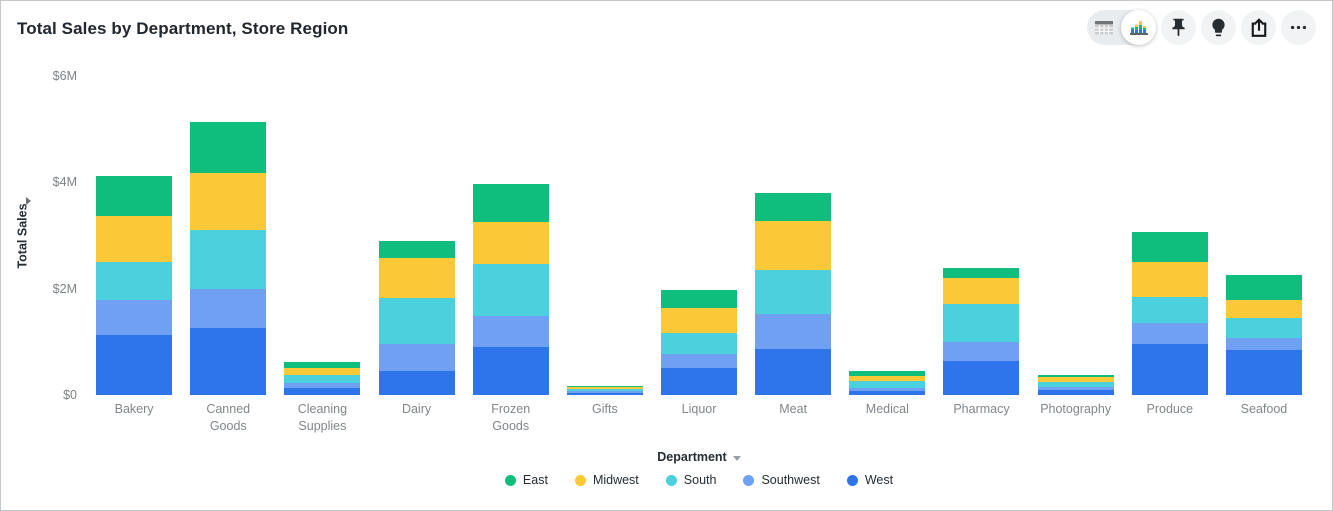 Image resolution: width=1333 pixels, height=511 pixels. I want to click on x-axis-caret-icon, so click(736, 458).